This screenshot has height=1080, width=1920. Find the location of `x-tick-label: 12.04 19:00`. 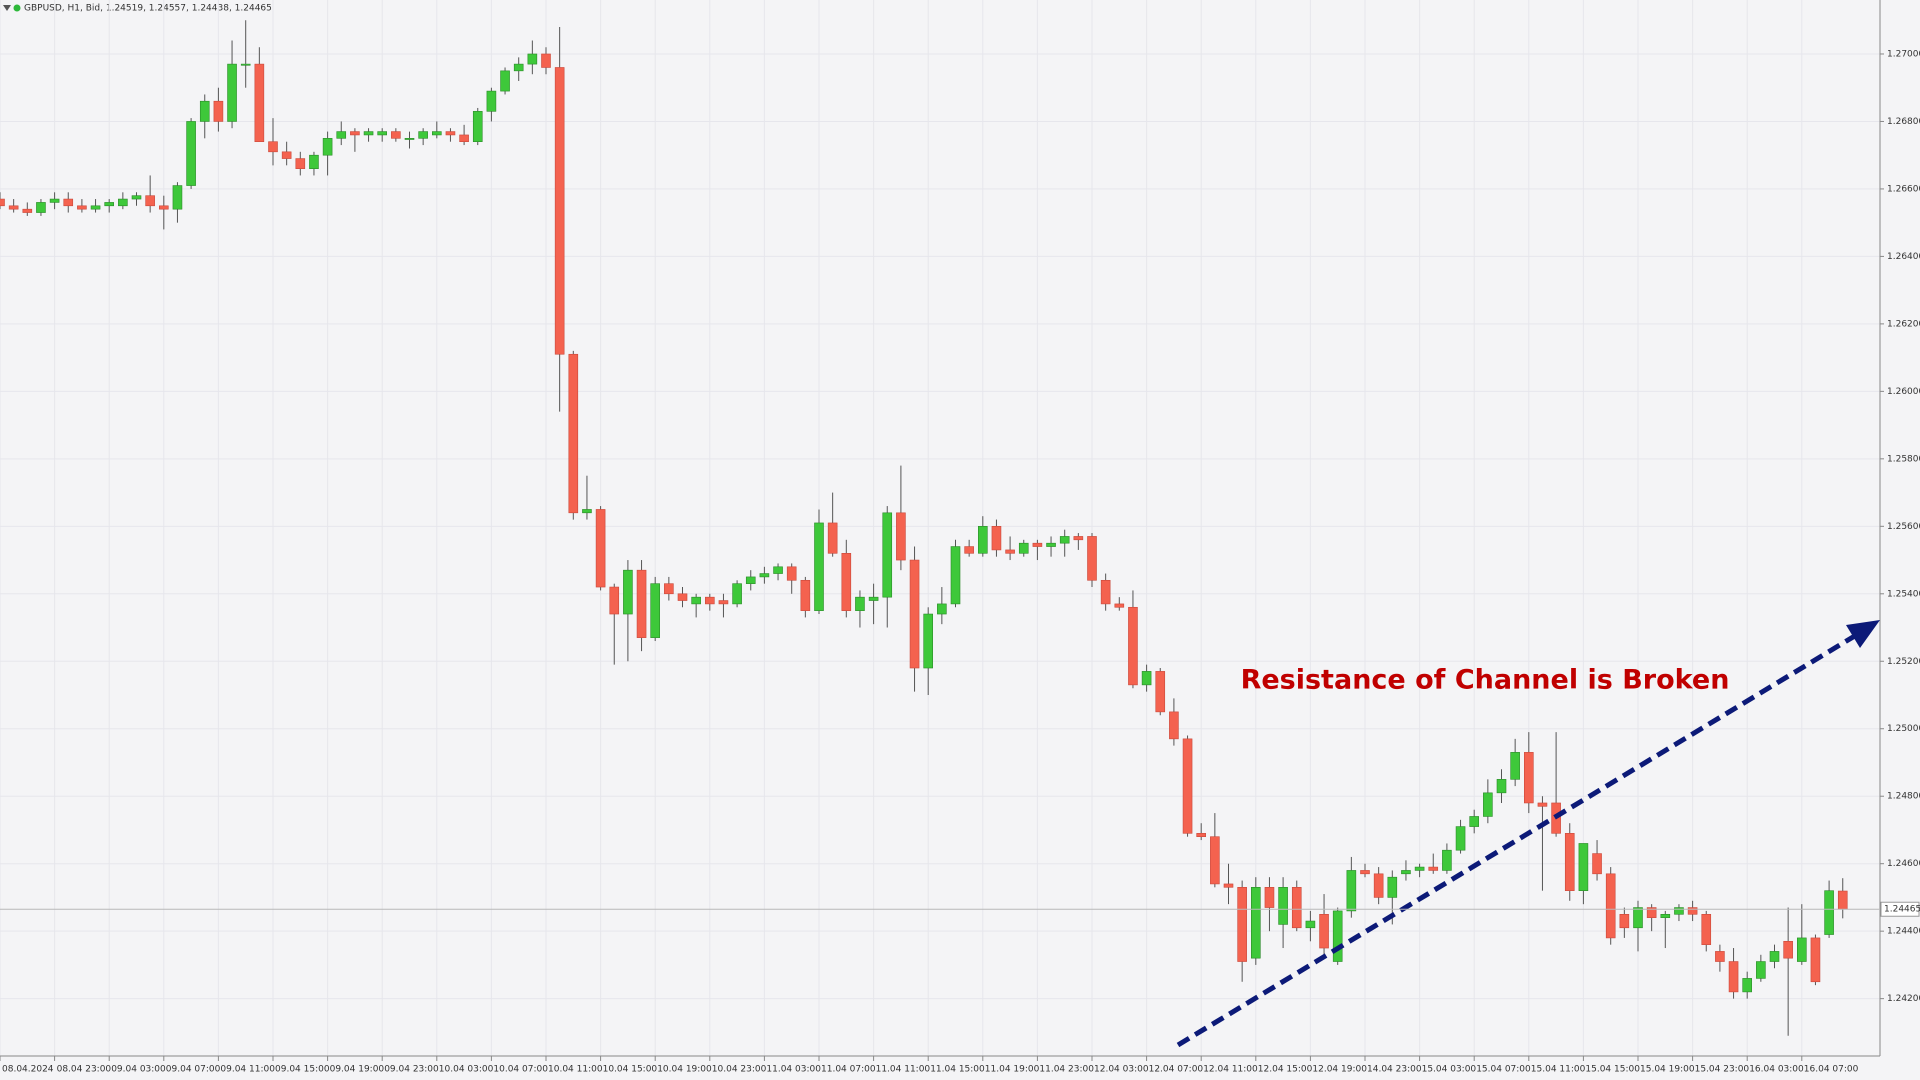

x-tick-label: 12.04 19:00 is located at coordinates (1339, 1070).